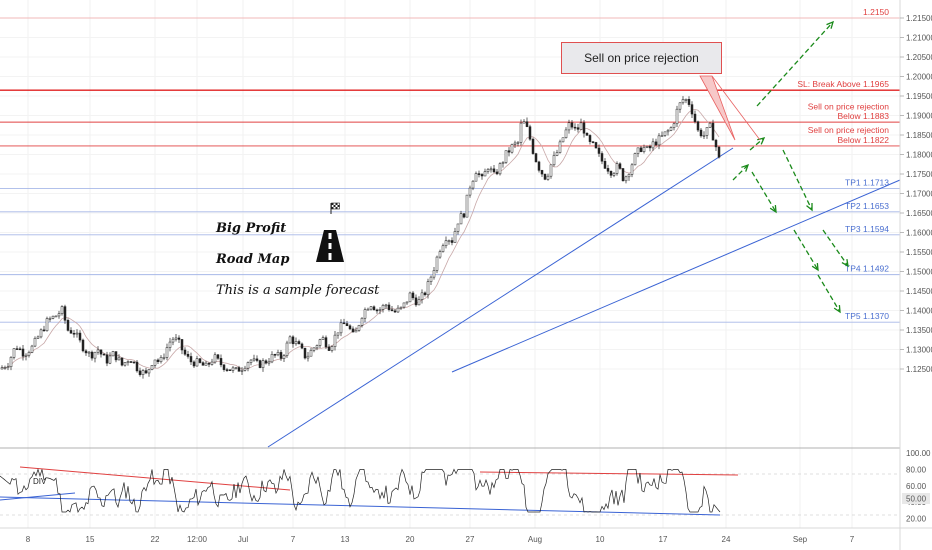 The height and width of the screenshot is (550, 932). I want to click on rsi-current-badge, so click(916, 498).